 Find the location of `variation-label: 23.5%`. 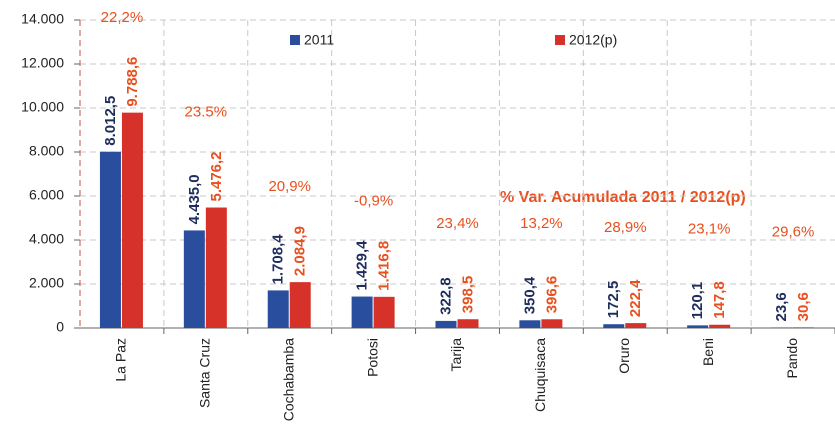

variation-label: 23.5% is located at coordinates (206, 111).